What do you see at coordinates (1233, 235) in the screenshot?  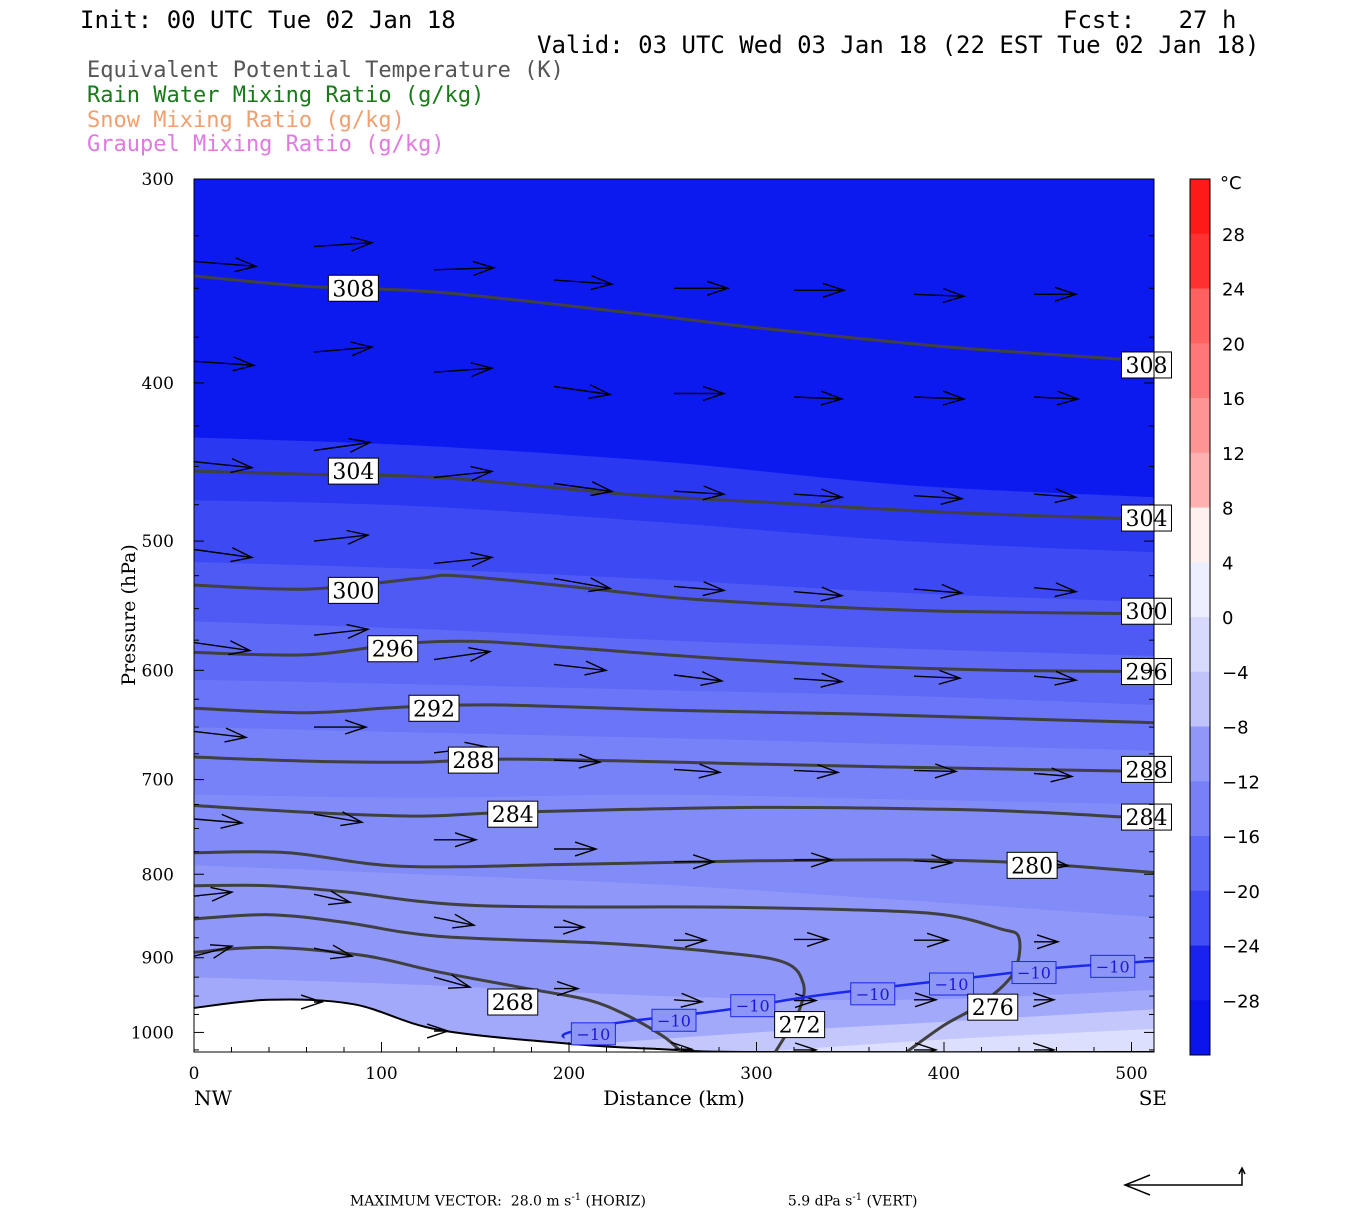 I see `colorbar-label: 28` at bounding box center [1233, 235].